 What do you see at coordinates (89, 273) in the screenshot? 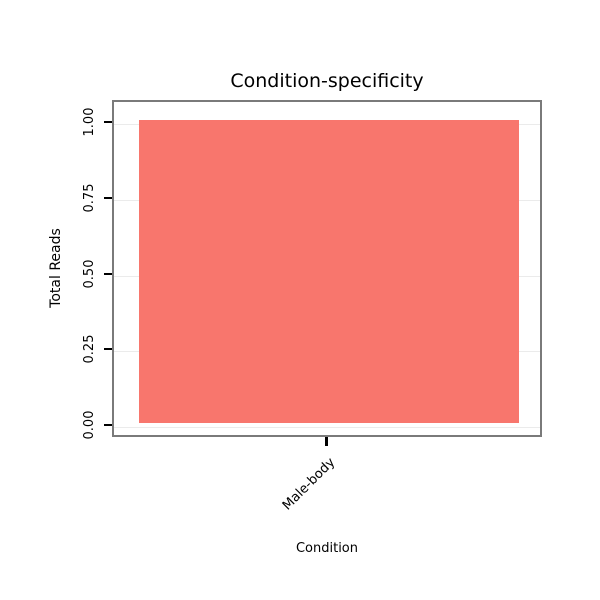
I see `y-tick-label: 0.50` at bounding box center [89, 273].